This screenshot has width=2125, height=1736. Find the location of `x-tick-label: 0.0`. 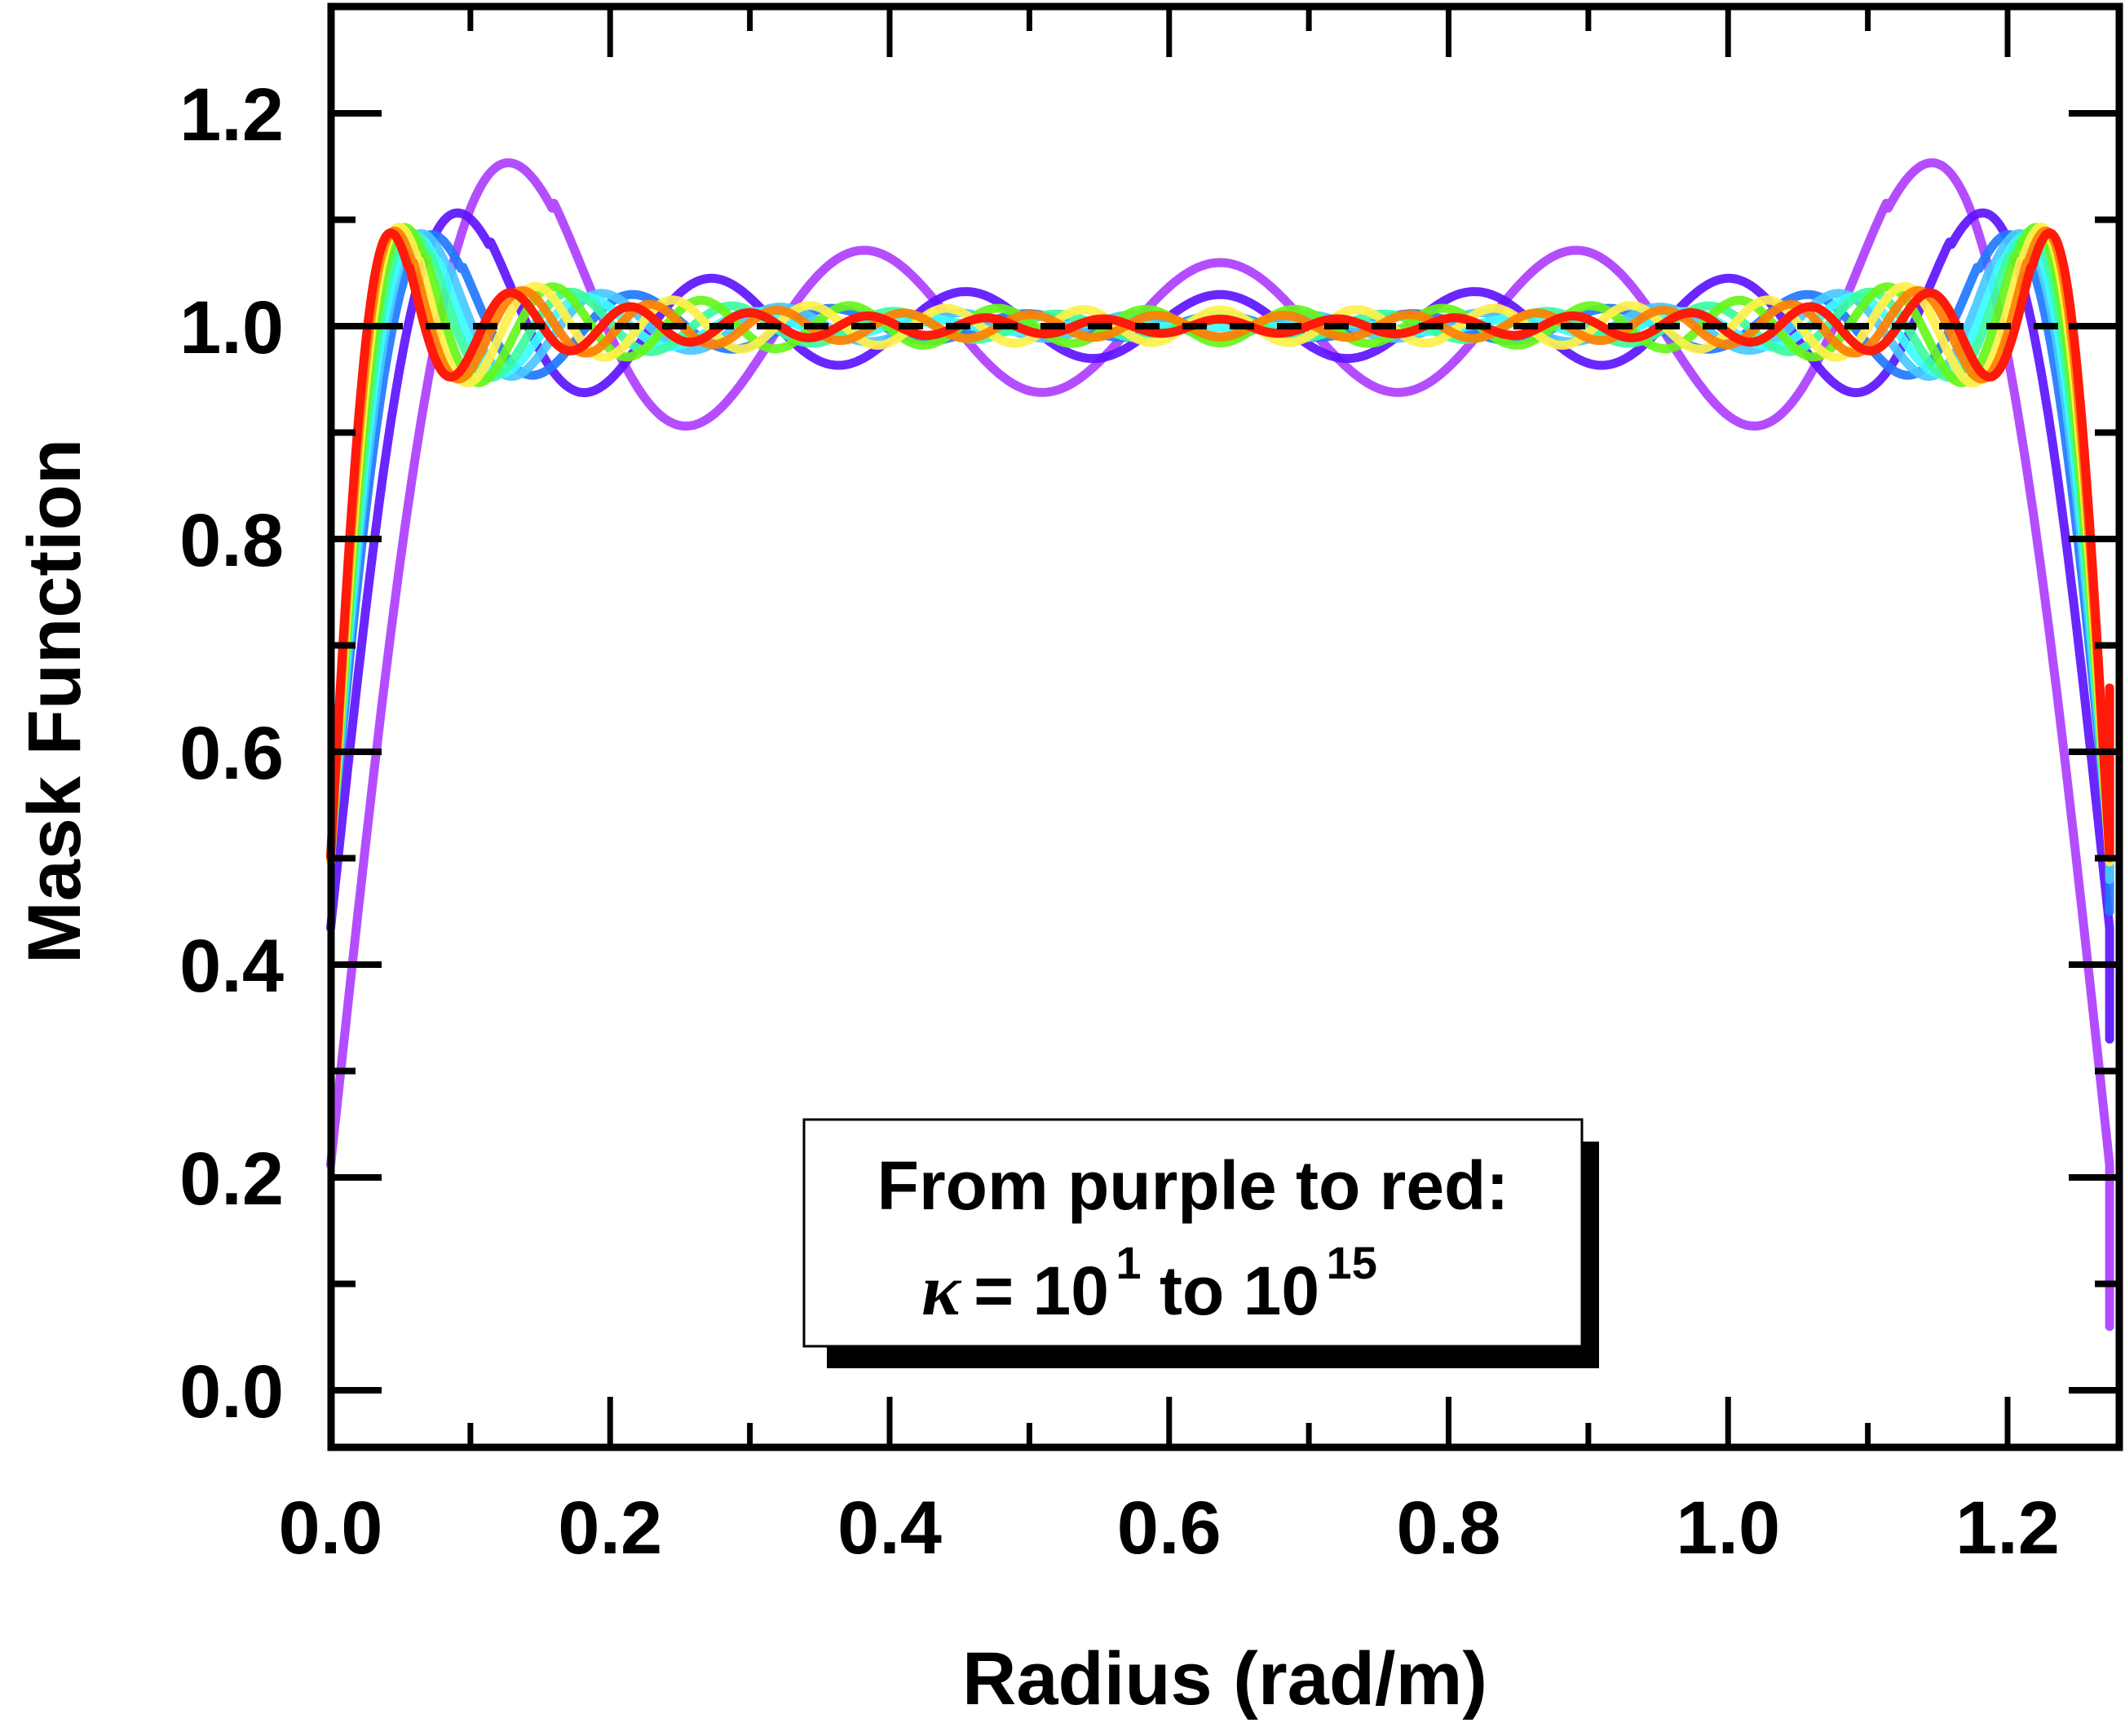

x-tick-label: 0.0 is located at coordinates (331, 1528).